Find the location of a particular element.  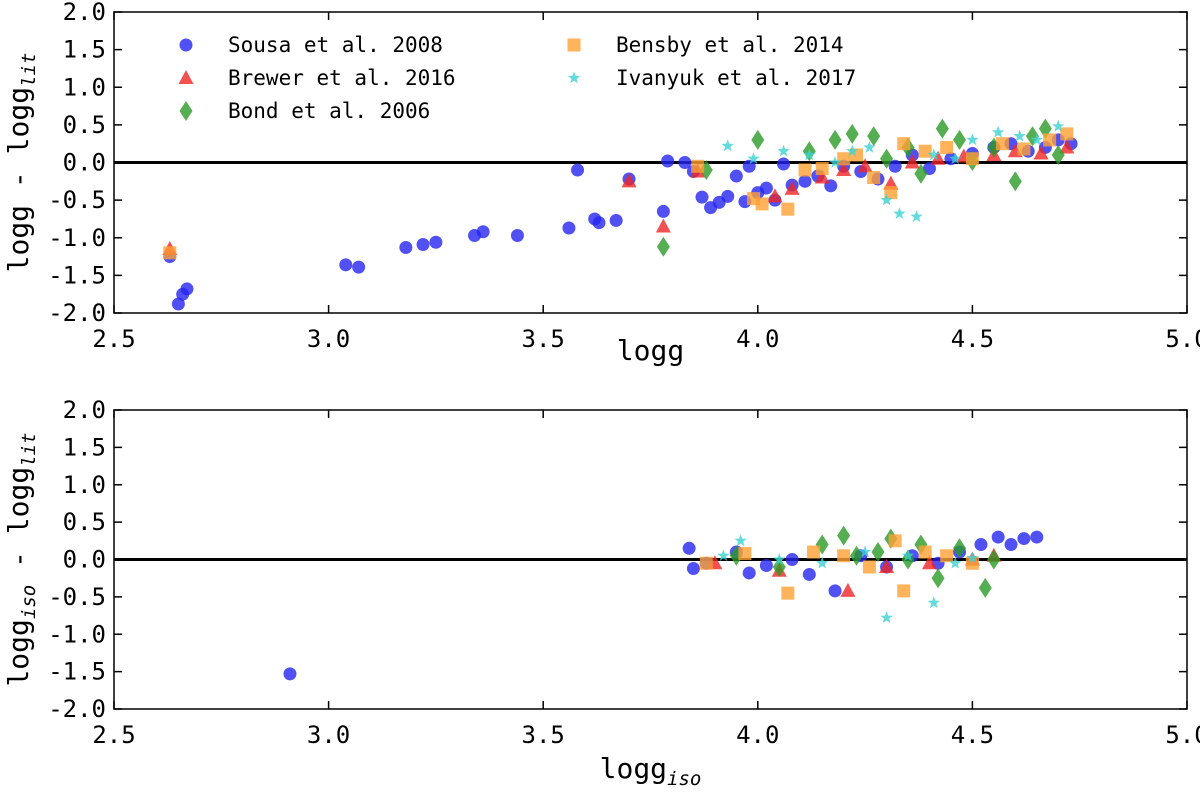

x-axis-label: logg is located at coordinates (650, 350).